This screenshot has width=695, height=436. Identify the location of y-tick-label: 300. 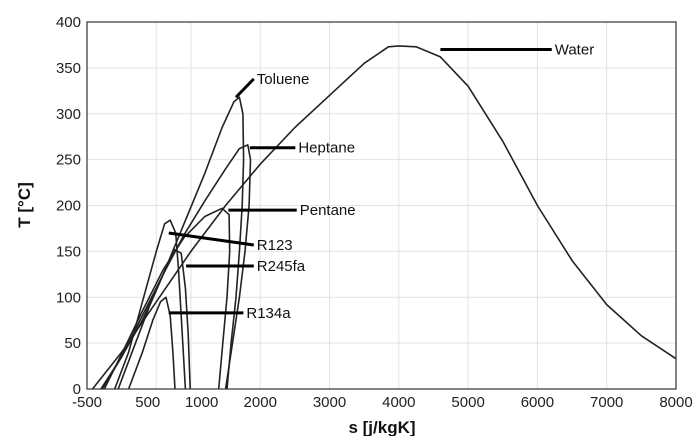
(68, 114).